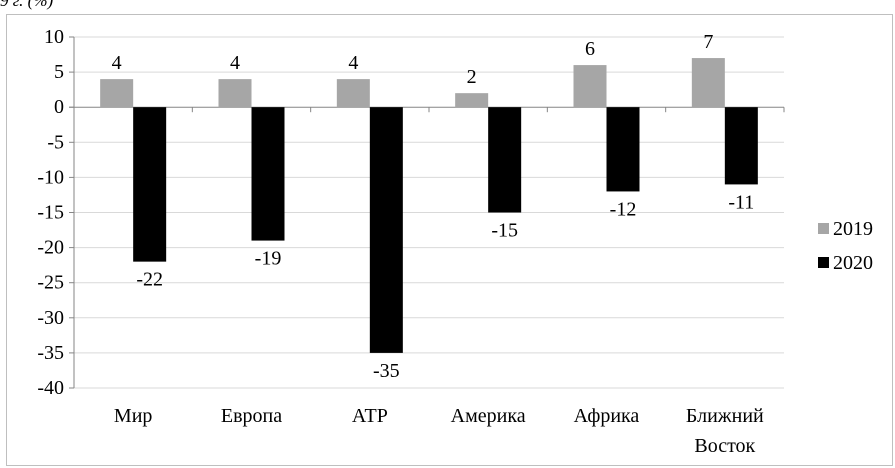 Image resolution: width=895 pixels, height=468 pixels. What do you see at coordinates (50, 388) in the screenshot?
I see `y-tick-label: -40` at bounding box center [50, 388].